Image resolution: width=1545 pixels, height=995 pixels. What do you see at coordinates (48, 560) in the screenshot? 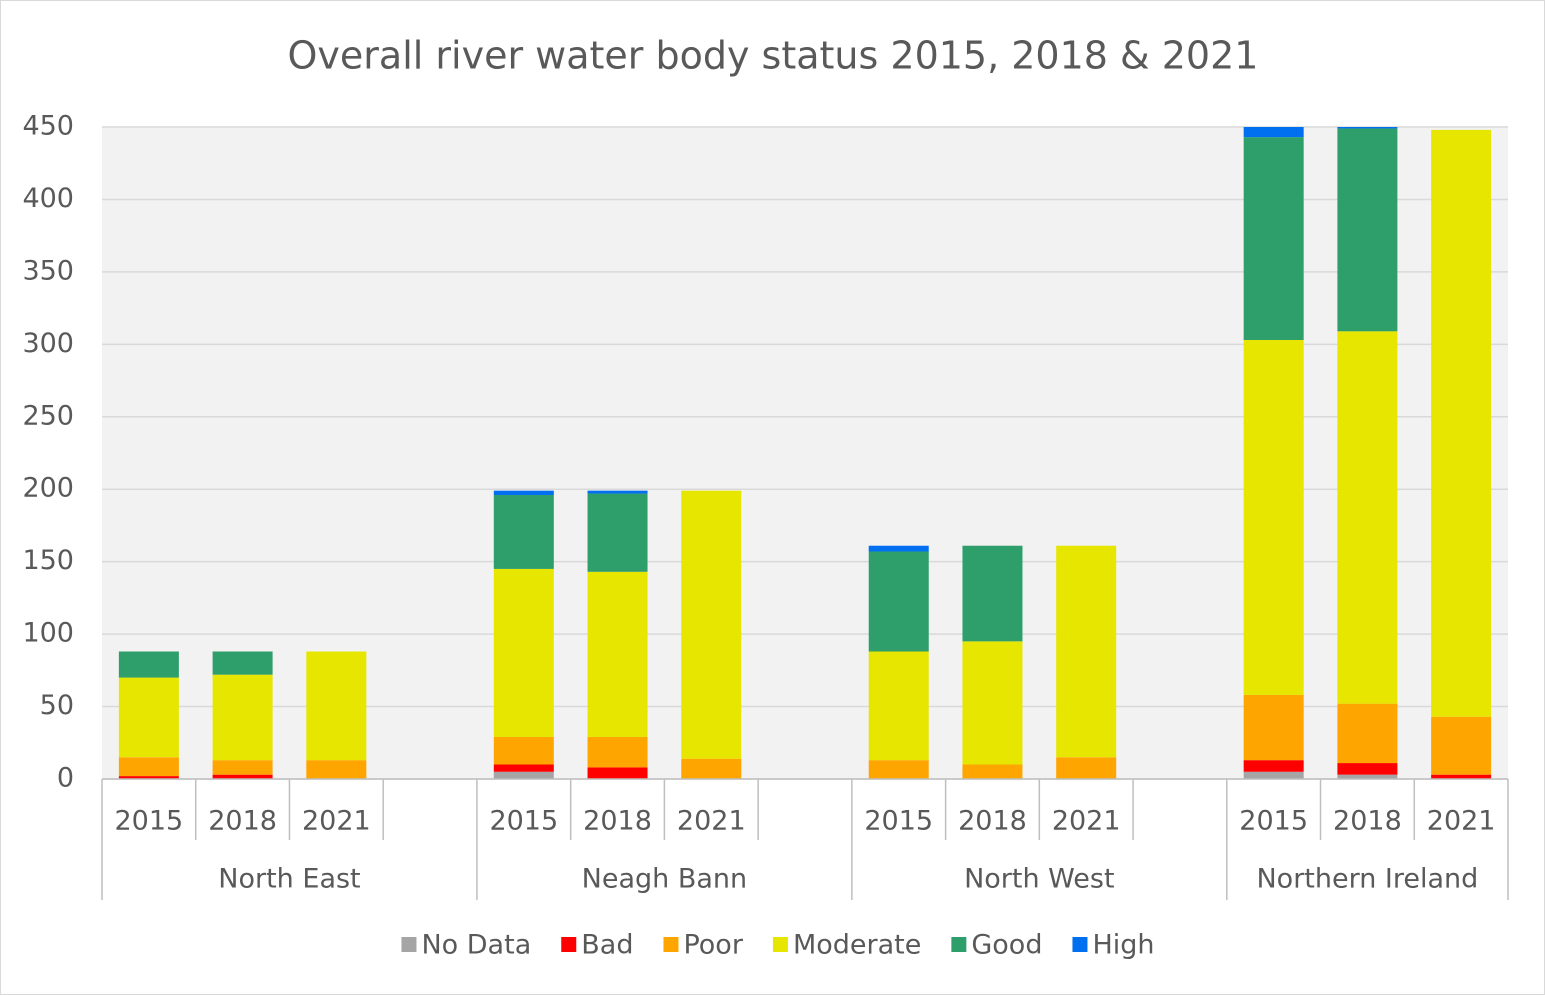
I see `y-tick-label: 150` at bounding box center [48, 560].